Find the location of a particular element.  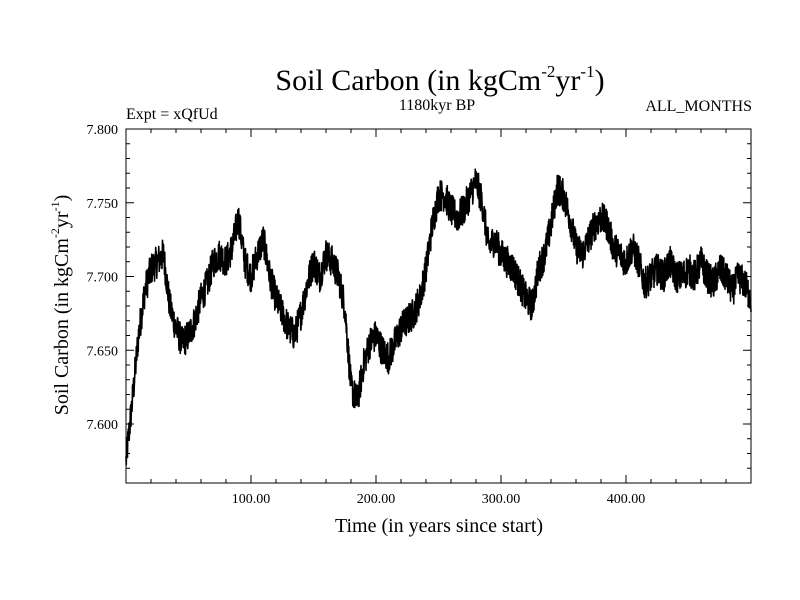

x-tick-label: 100.00 is located at coordinates (251, 499).